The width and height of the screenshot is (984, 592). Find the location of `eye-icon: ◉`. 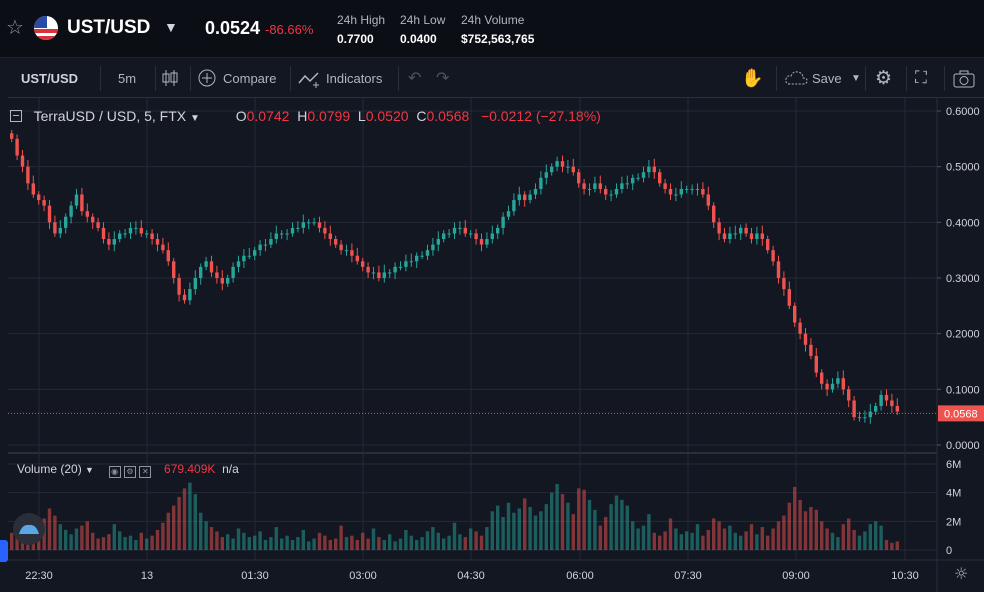

eye-icon: ◉ is located at coordinates (114, 472).